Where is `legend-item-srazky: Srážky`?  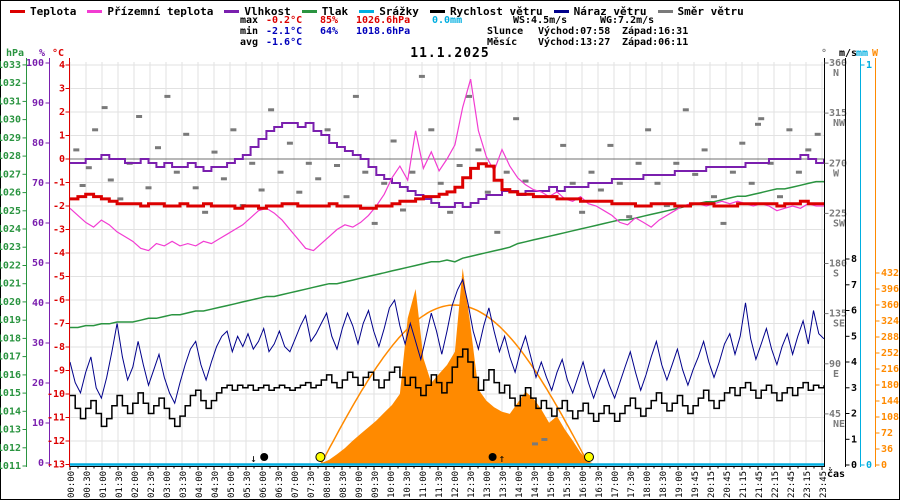
legend-item-srazky: Srážky is located at coordinates (389, 11).